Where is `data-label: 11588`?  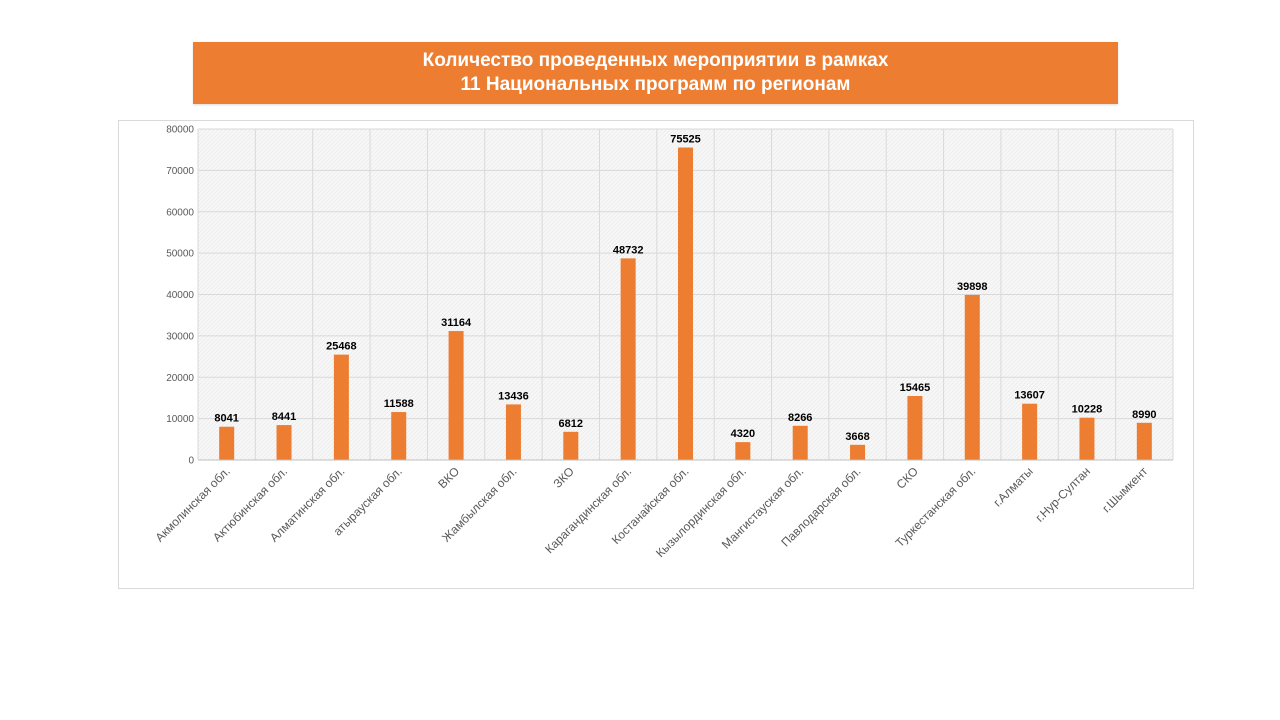 data-label: 11588 is located at coordinates (399, 404).